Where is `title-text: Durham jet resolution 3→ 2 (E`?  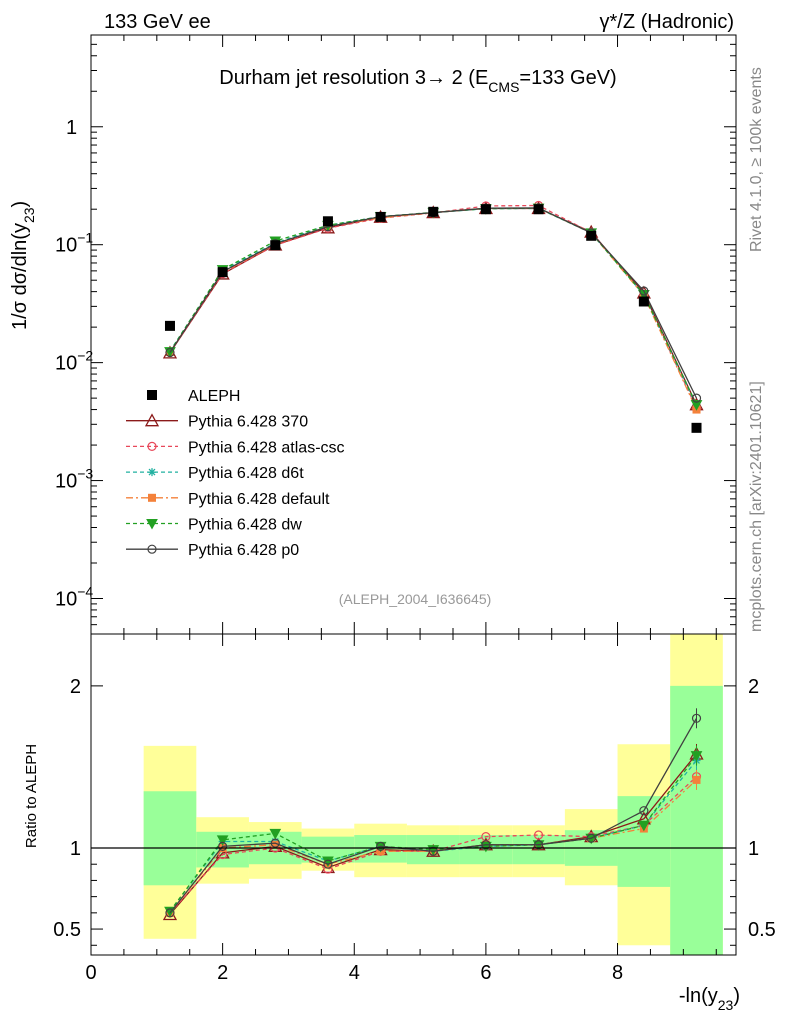 title-text: Durham jet resolution 3→ 2 (E is located at coordinates (353, 78).